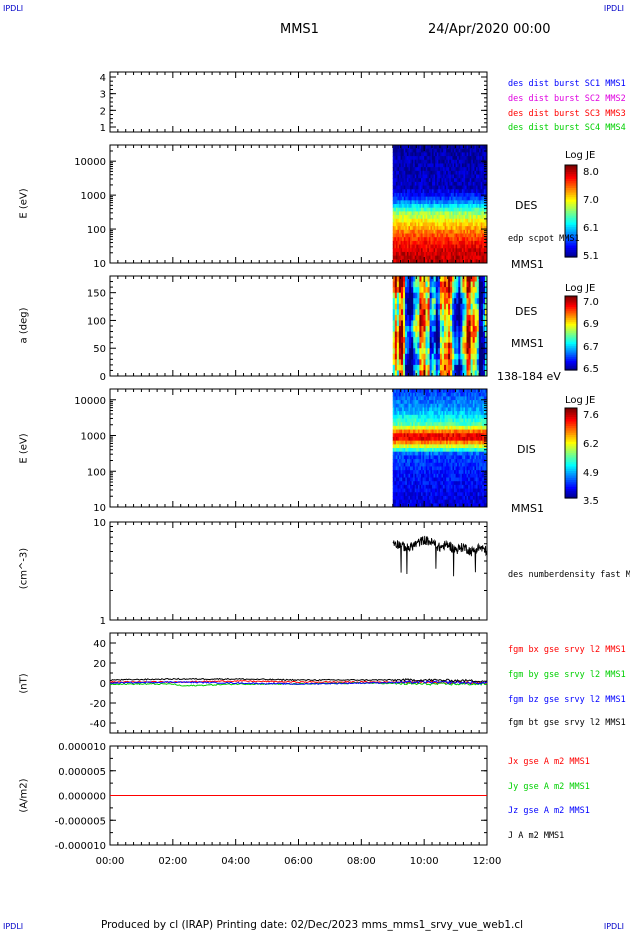  I want to click on p2-colorbar-cell, so click(571, 173).